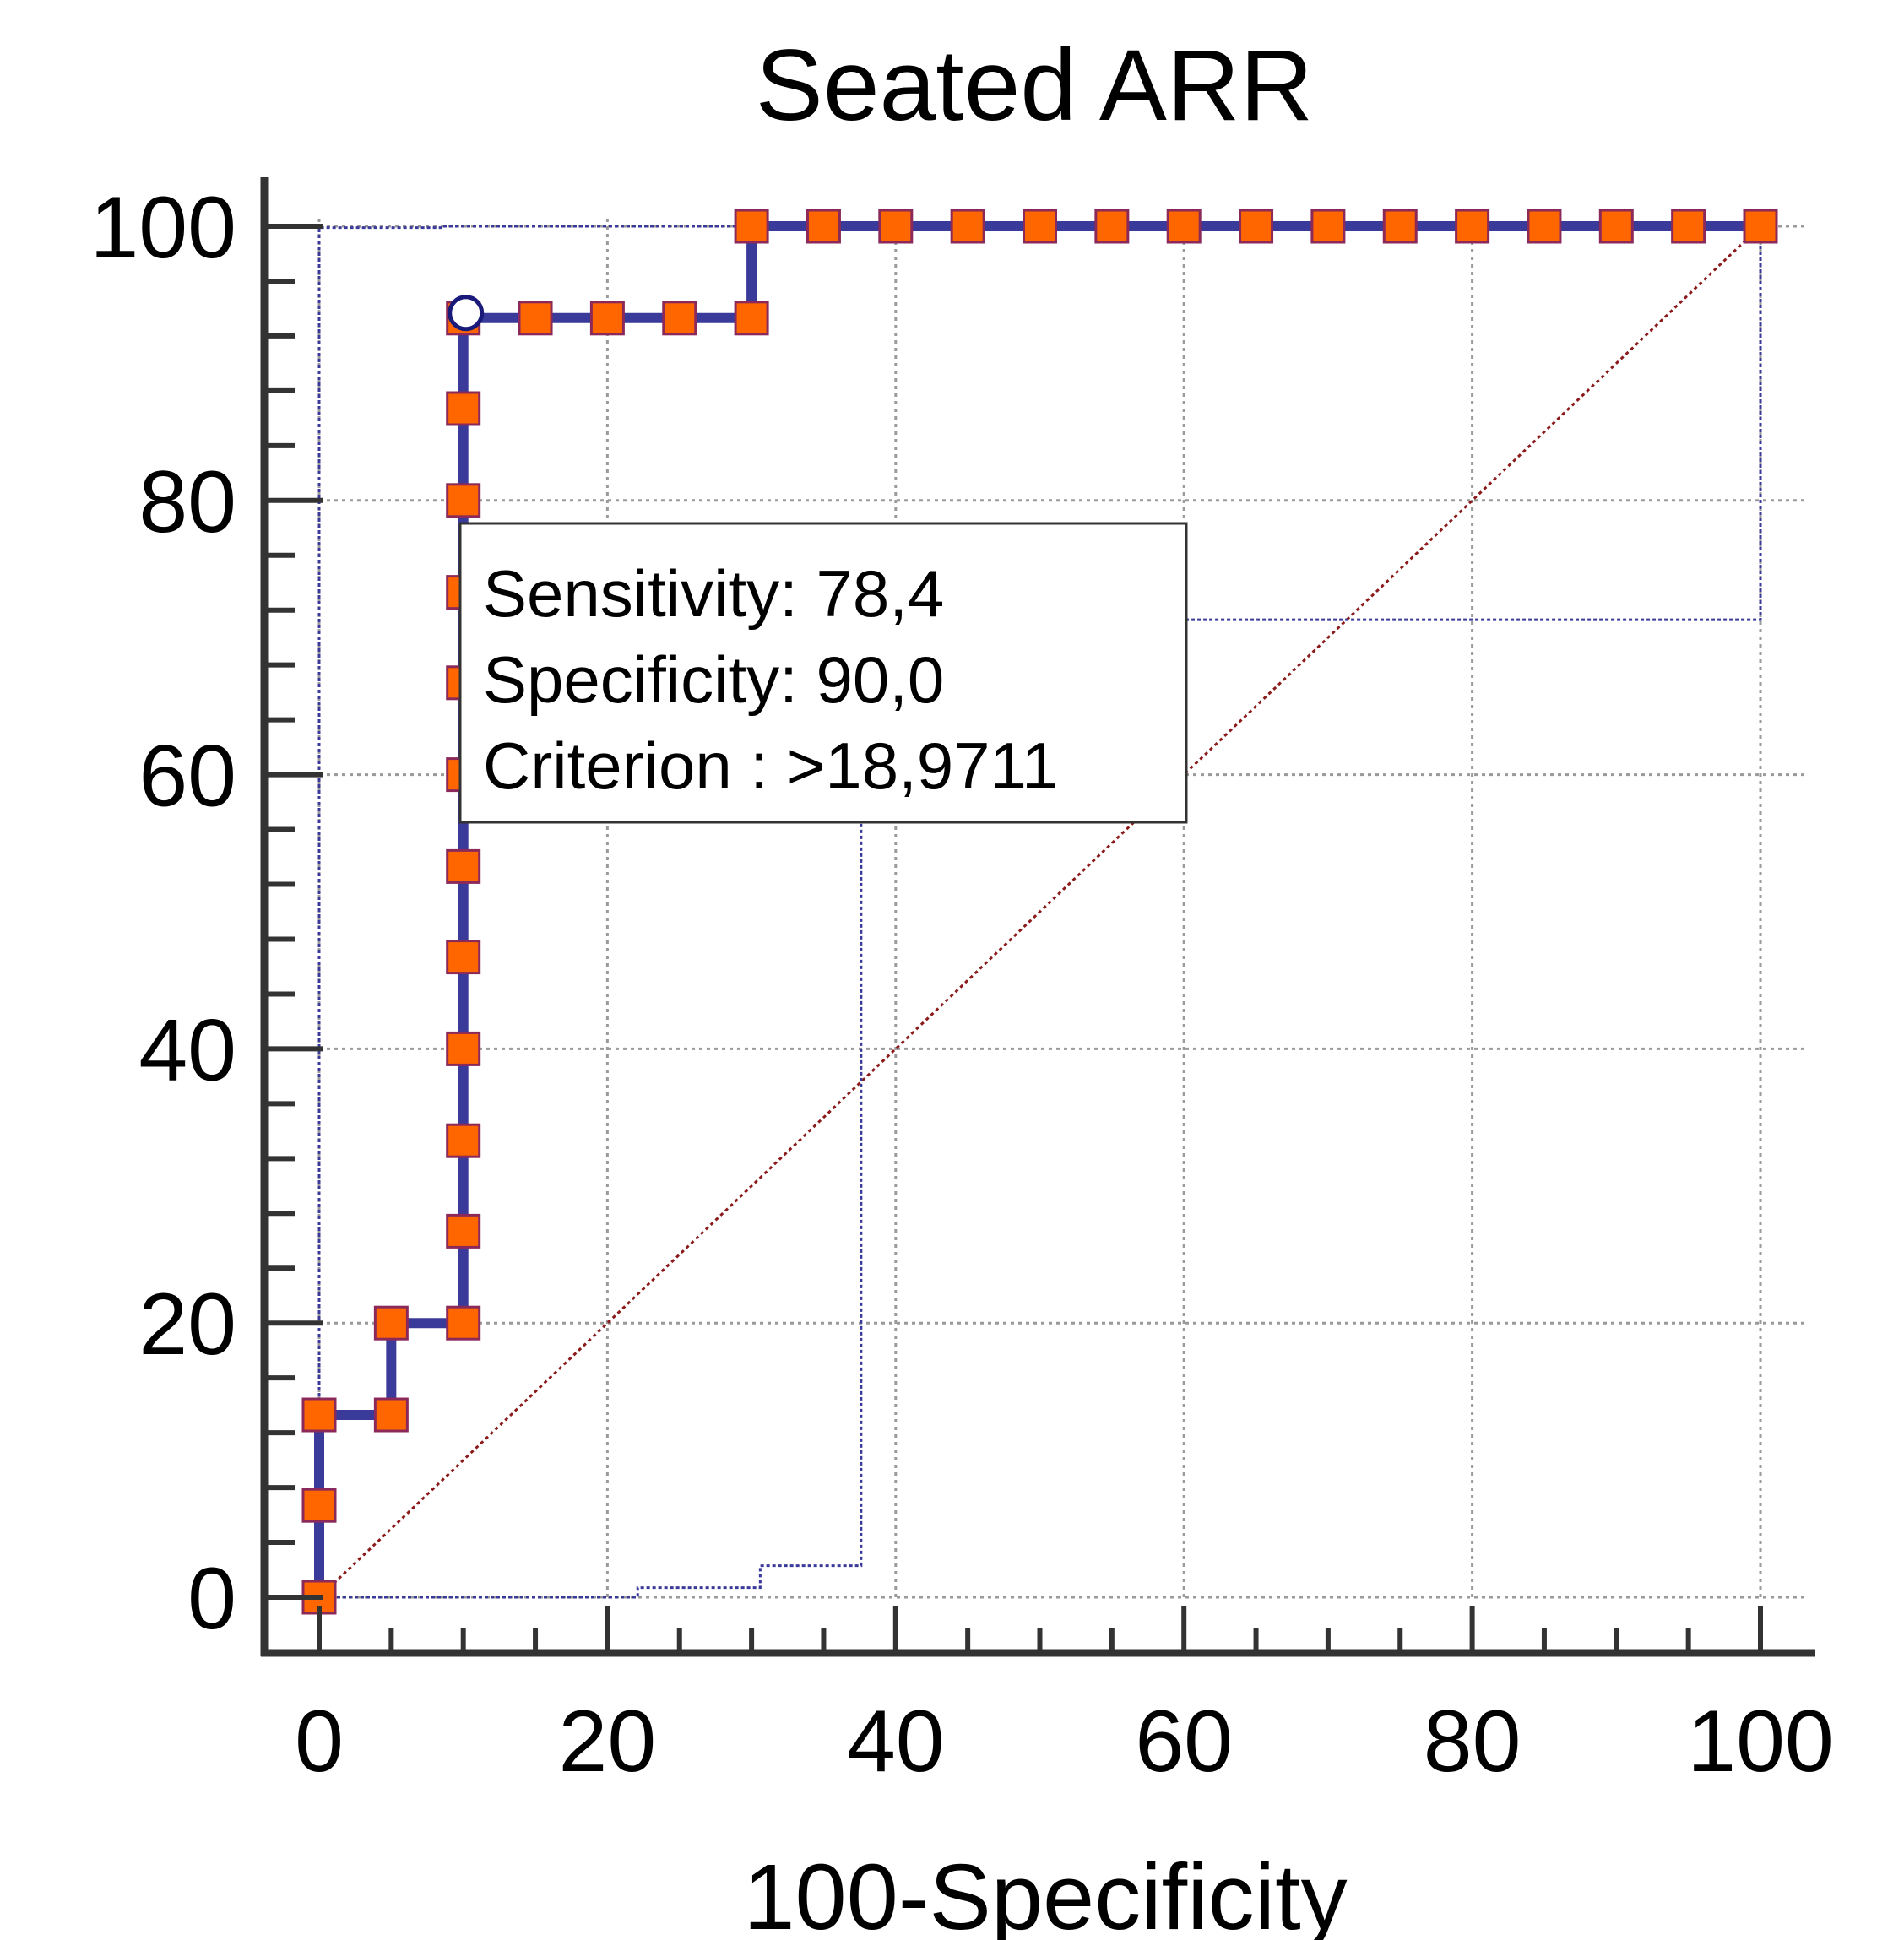 This screenshot has width=1904, height=1940. What do you see at coordinates (187, 1325) in the screenshot?
I see `y-tick-label: 20` at bounding box center [187, 1325].